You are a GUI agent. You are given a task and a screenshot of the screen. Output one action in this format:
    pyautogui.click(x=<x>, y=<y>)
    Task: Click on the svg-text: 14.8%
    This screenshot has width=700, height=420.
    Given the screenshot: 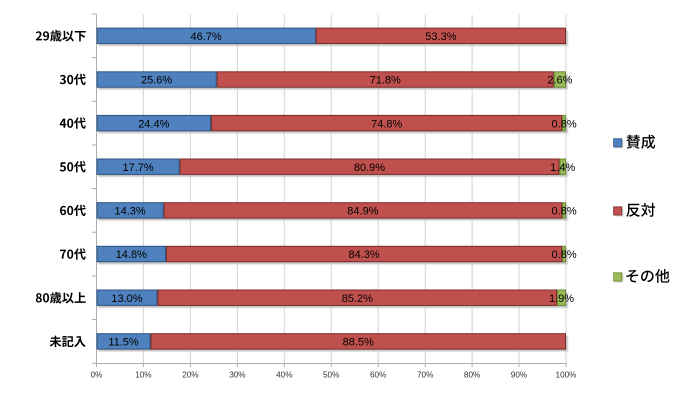 What is the action you would take?
    pyautogui.click(x=131, y=255)
    